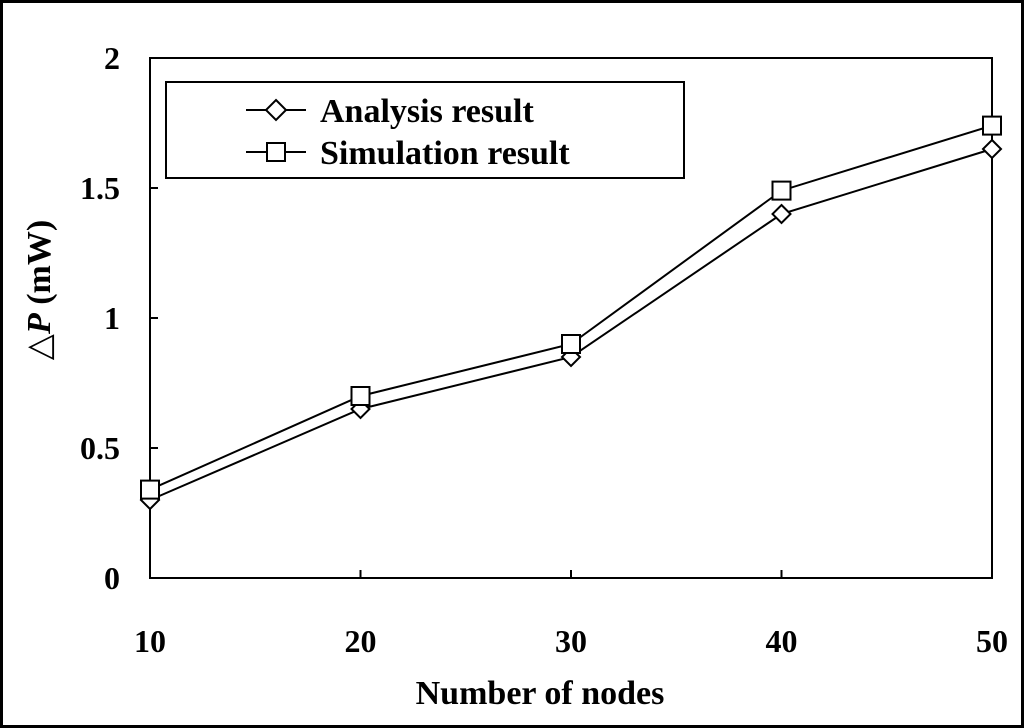 Image resolution: width=1024 pixels, height=728 pixels. Describe the element at coordinates (112, 578) in the screenshot. I see `y-tick-label: 0` at that location.